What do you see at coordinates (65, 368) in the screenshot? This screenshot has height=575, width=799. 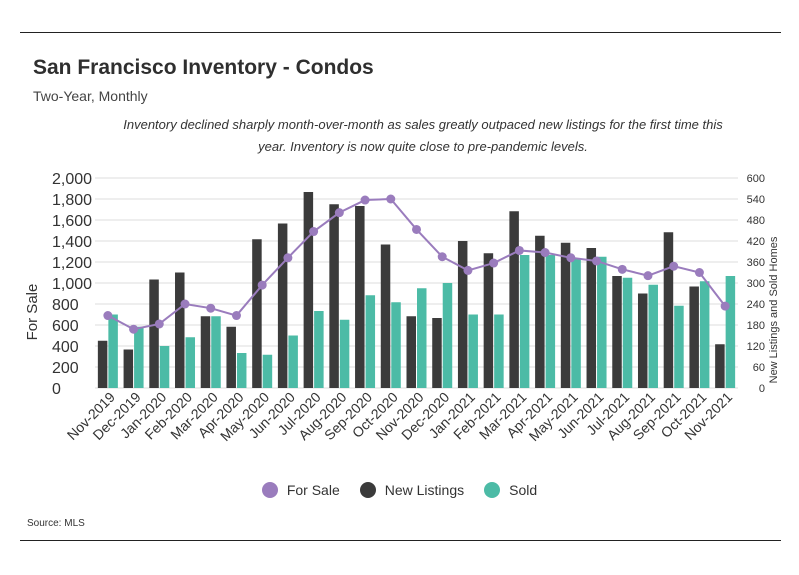 I see `y-tick-left: 200` at bounding box center [65, 368].